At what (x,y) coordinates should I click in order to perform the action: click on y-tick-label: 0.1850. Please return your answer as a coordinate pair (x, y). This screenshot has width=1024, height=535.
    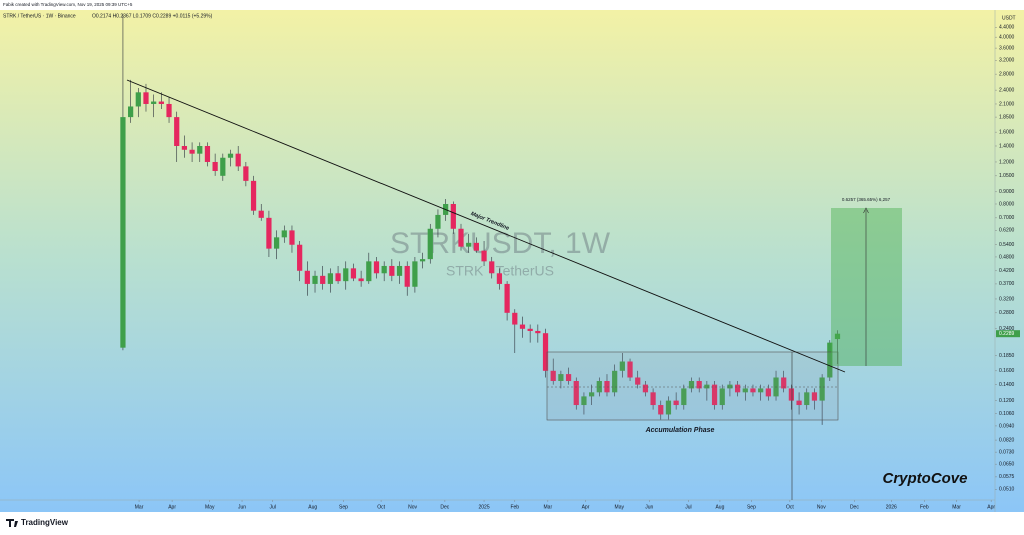
    Looking at the image, I should click on (1007, 356).